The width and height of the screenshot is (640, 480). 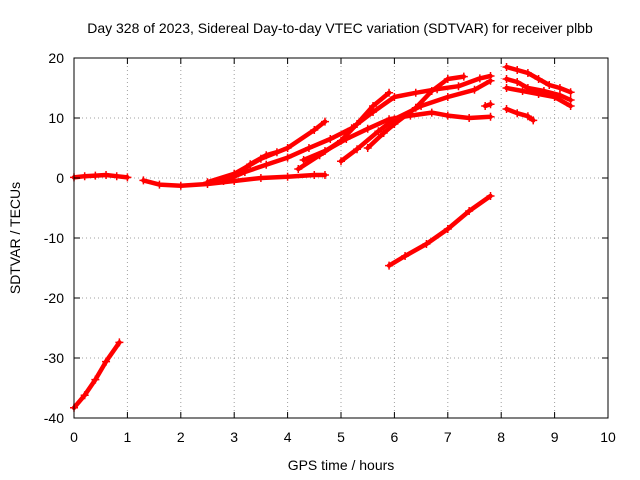 I want to click on series-arc-k, so click(x=440, y=231).